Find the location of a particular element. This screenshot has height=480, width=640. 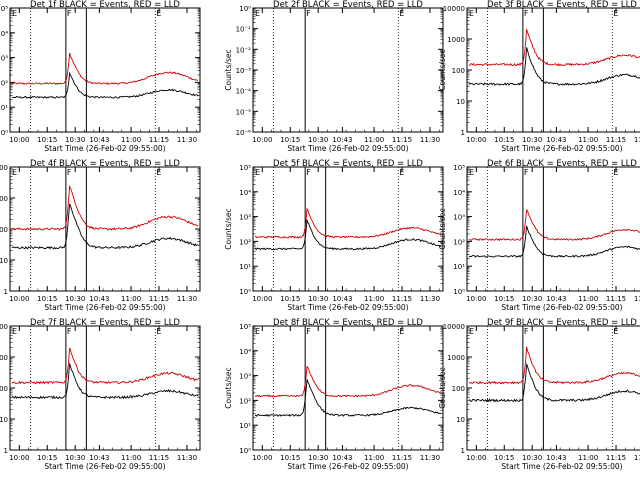

x-tick-label: 10:15 is located at coordinates (290, 299).